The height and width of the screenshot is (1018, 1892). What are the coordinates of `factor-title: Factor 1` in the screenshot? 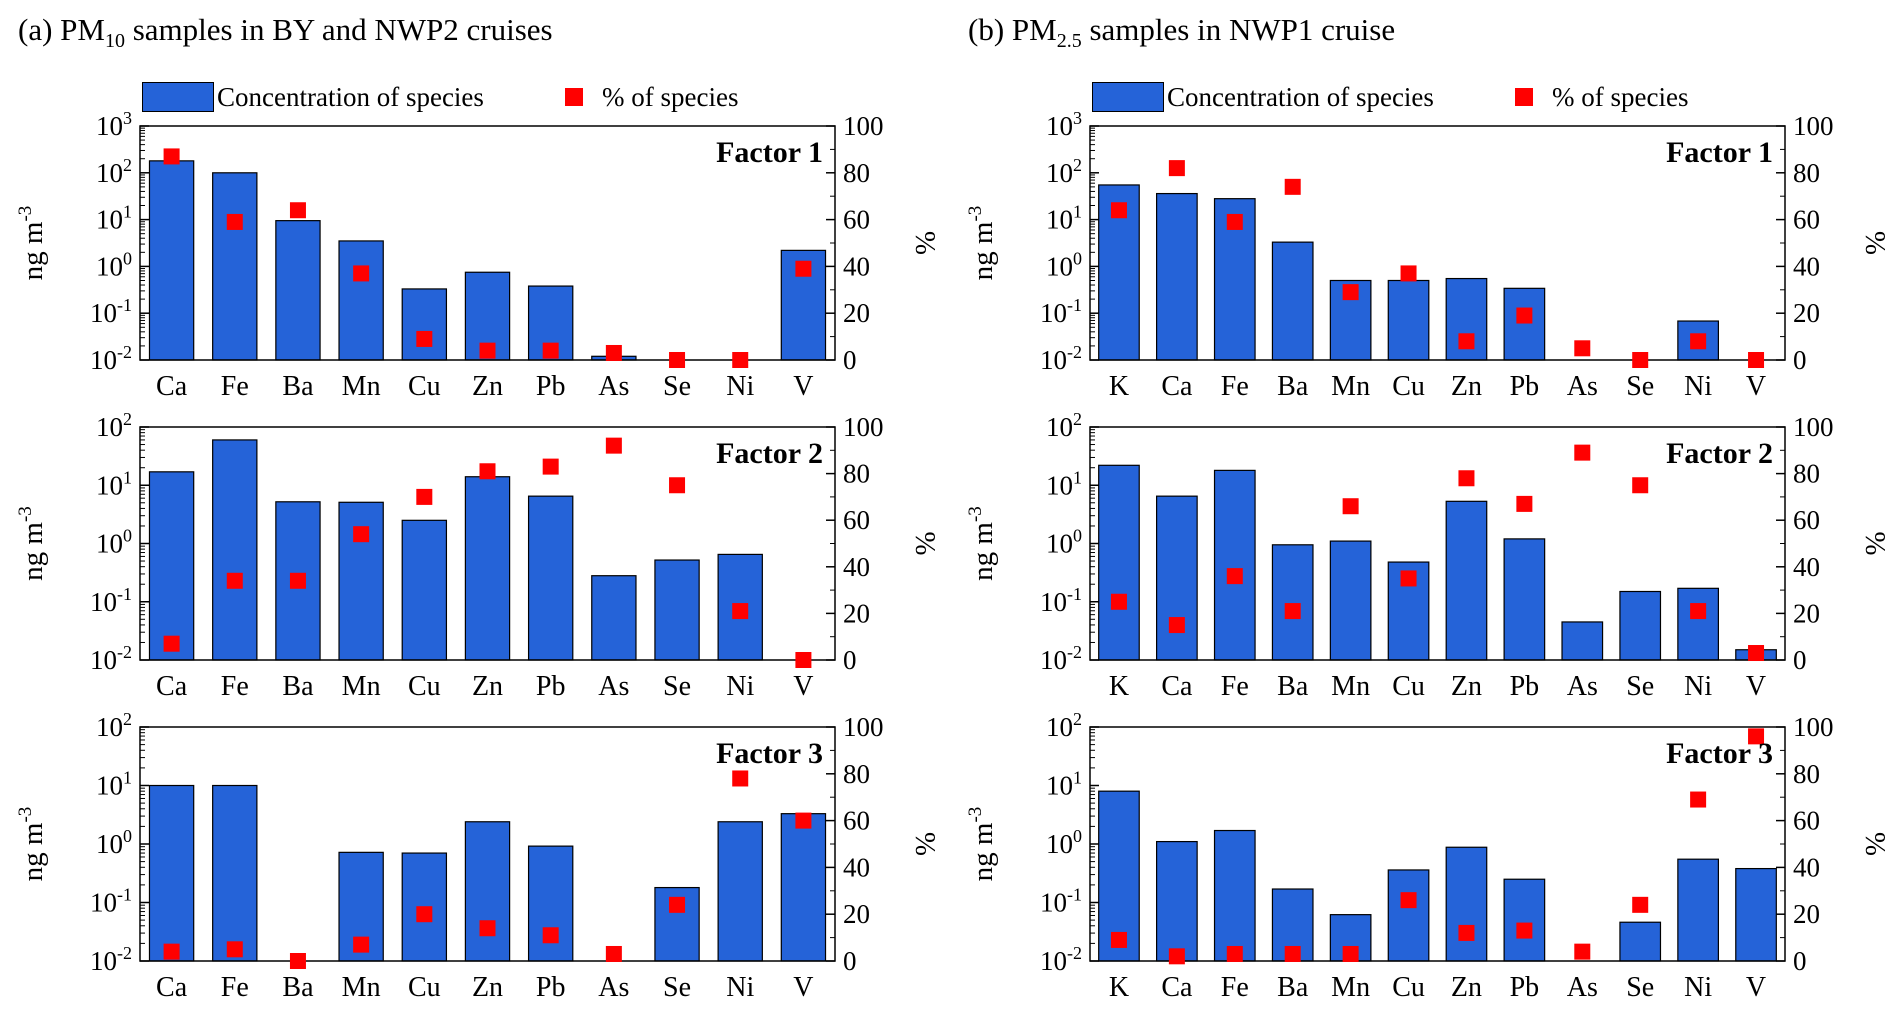 It's located at (1719, 152).